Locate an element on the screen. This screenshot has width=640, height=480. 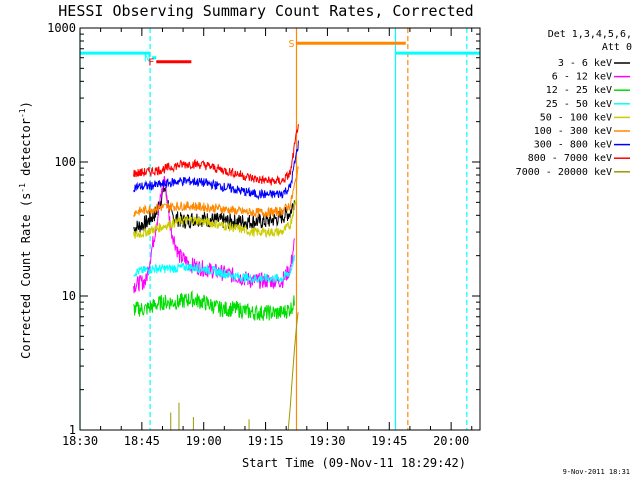
legend-entry-label: 3 - 6 keV is located at coordinates (585, 63).